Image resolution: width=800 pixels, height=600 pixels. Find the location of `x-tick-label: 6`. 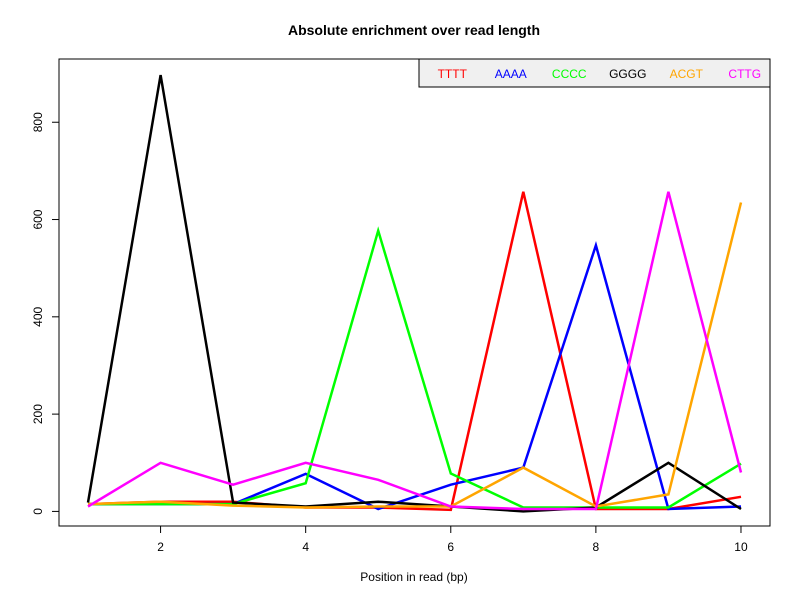

x-tick-label: 6 is located at coordinates (450, 547).